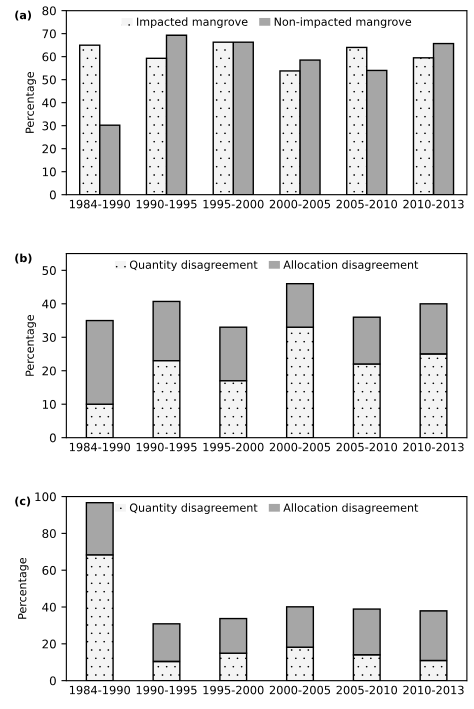 This screenshot has height=709, width=474. What do you see at coordinates (343, 22) in the screenshot?
I see `legend-label: Non-impacted mangrove` at bounding box center [343, 22].